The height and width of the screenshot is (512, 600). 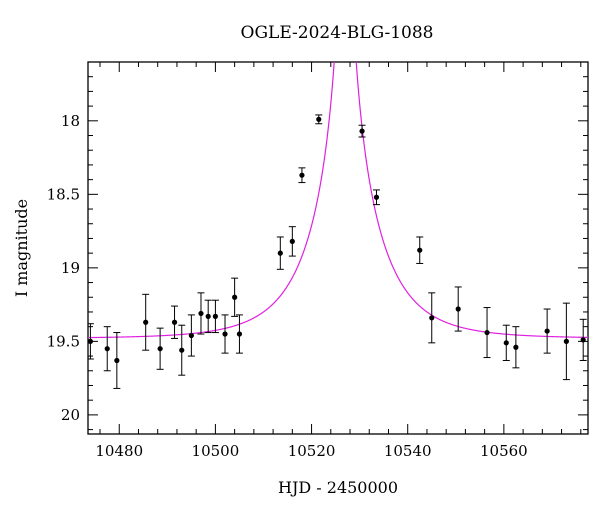 What do you see at coordinates (63, 194) in the screenshot?
I see `y-tick-label: 18.5` at bounding box center [63, 194].